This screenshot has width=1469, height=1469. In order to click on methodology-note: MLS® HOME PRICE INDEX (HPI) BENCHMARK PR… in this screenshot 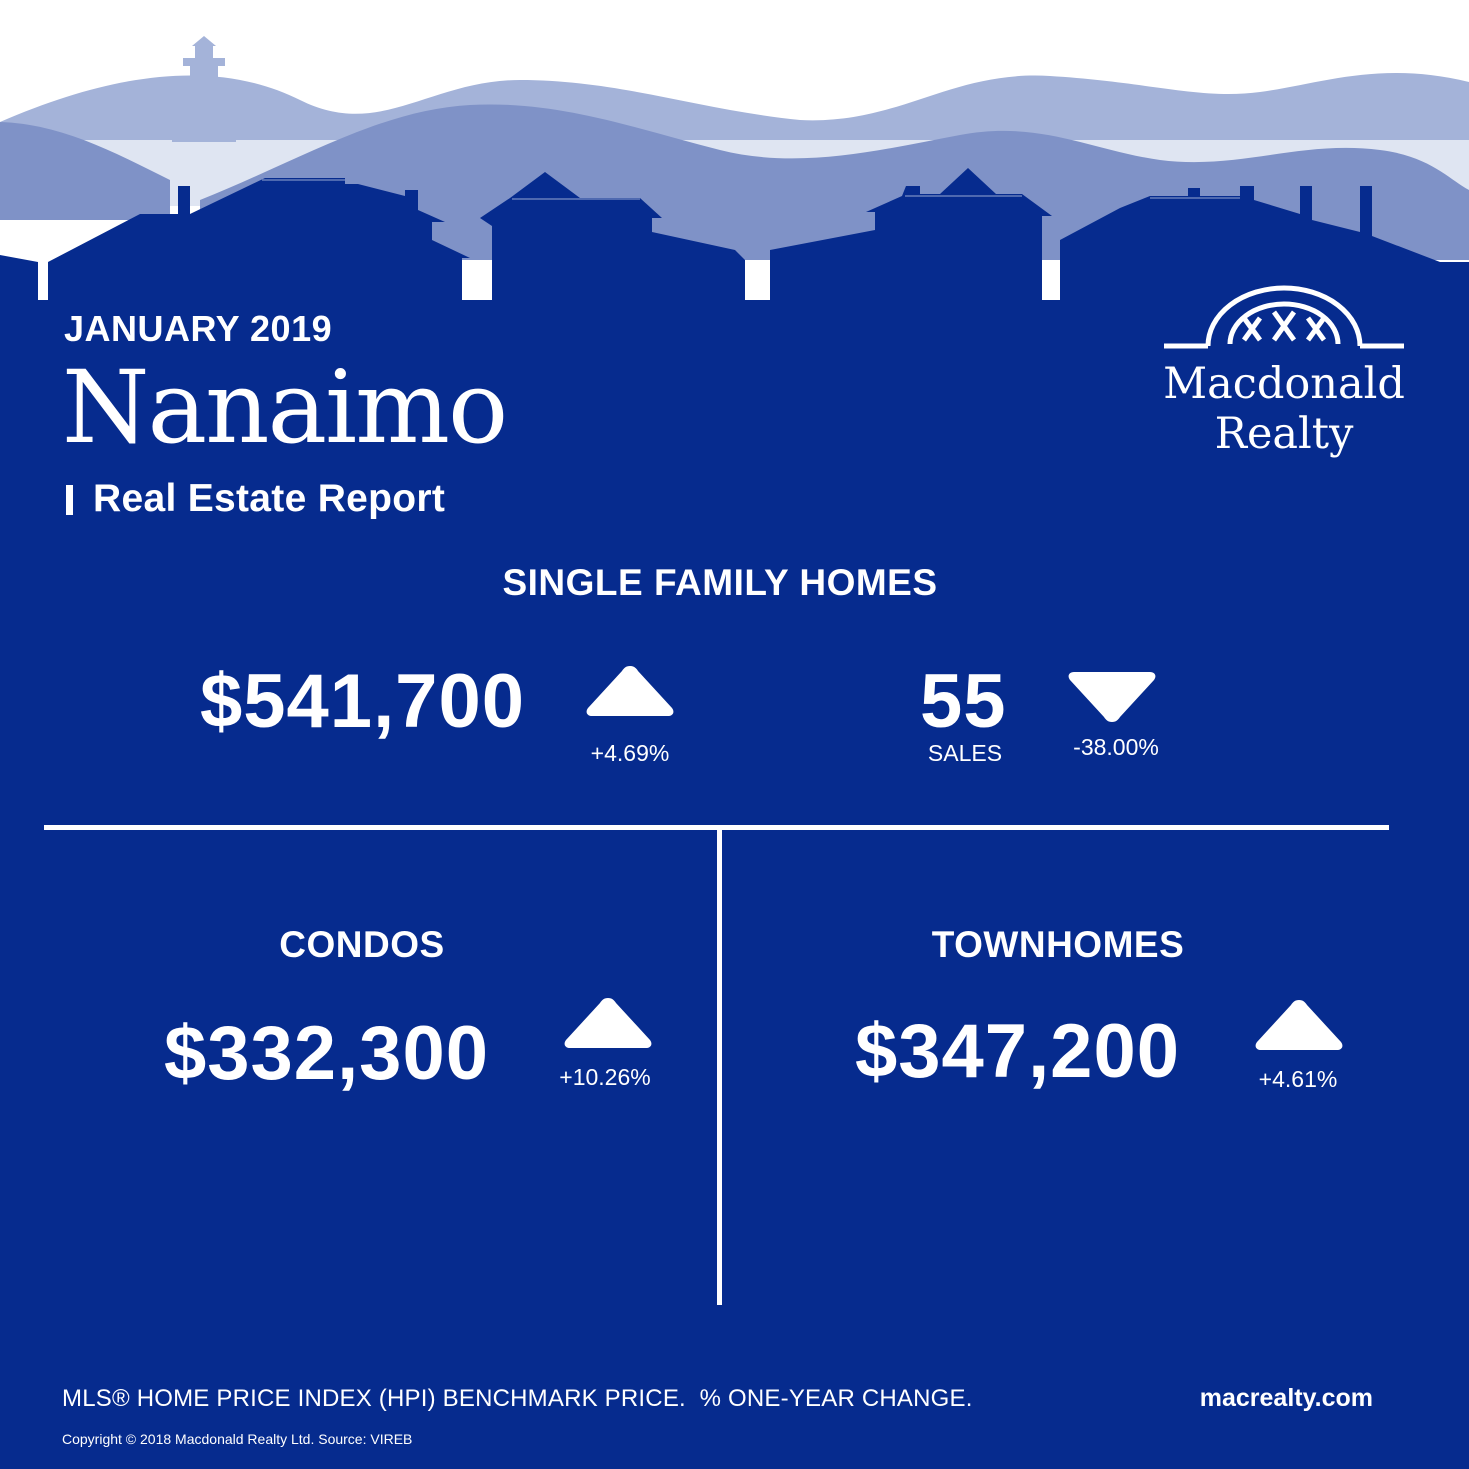, I will do `click(517, 1398)`.